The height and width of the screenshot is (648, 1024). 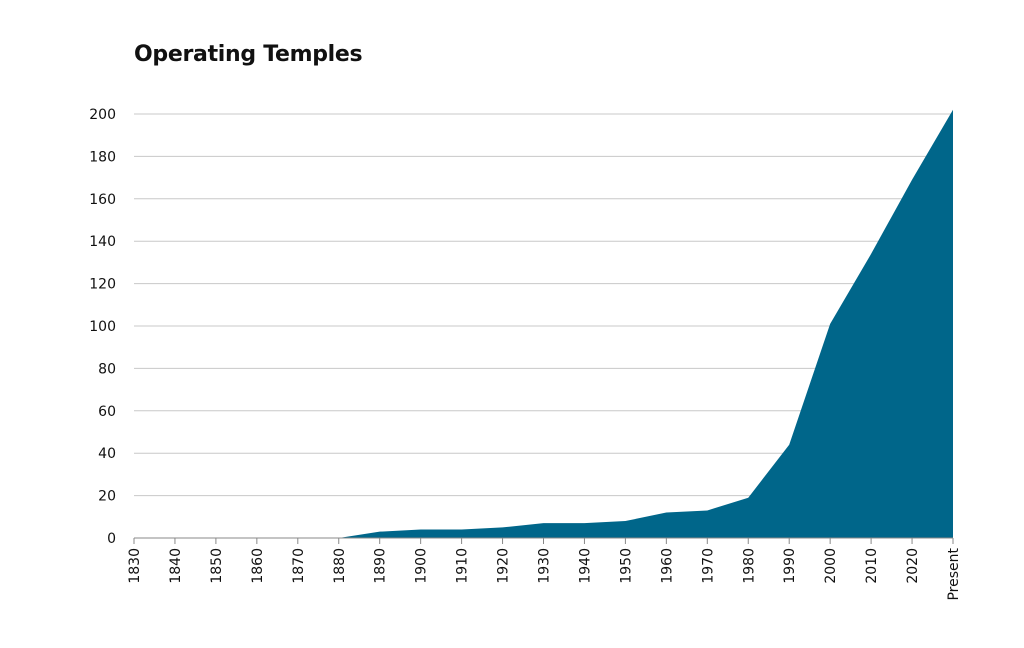 I want to click on x-tick-label: 1880, so click(x=340, y=566).